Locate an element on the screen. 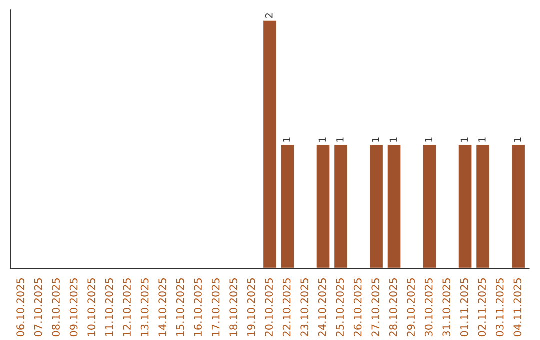  x-tick-label: 03.11.2025 is located at coordinates (500, 307).